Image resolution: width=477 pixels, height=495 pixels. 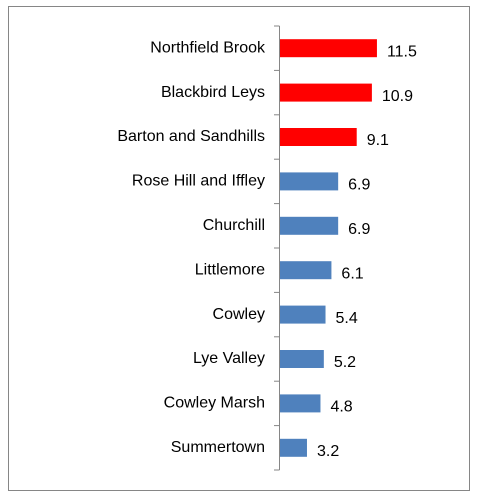 I want to click on value-label: 5.2, so click(x=345, y=362).